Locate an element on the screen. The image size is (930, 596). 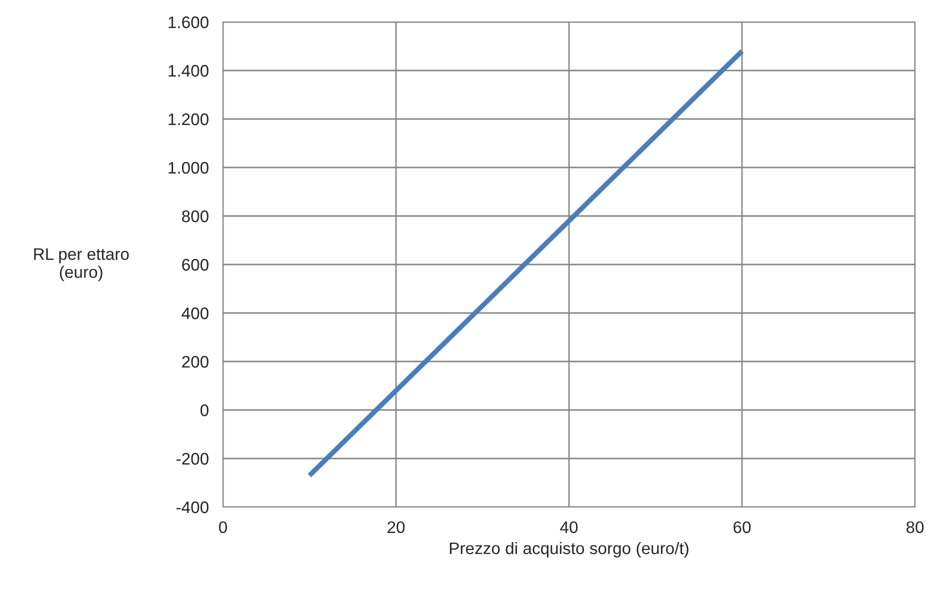
x-tick-label: 0 is located at coordinates (223, 527).